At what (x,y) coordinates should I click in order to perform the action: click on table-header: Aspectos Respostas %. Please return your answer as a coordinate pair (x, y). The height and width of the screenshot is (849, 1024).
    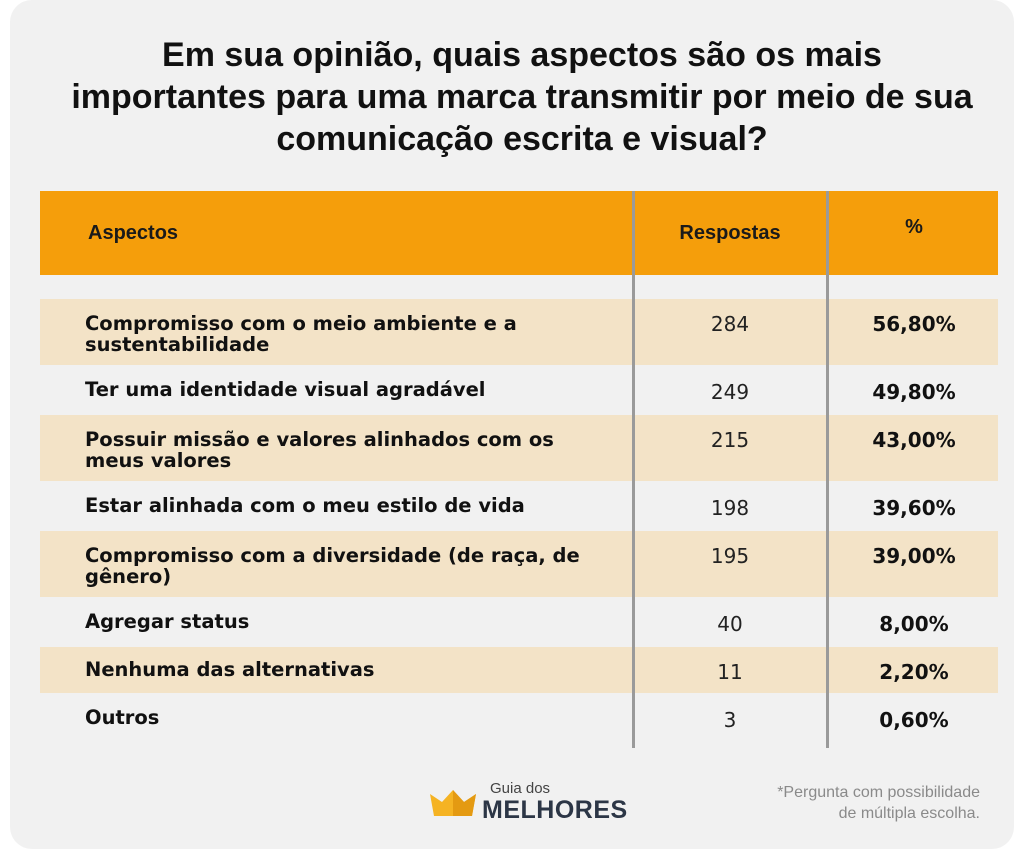
    Looking at the image, I should click on (519, 233).